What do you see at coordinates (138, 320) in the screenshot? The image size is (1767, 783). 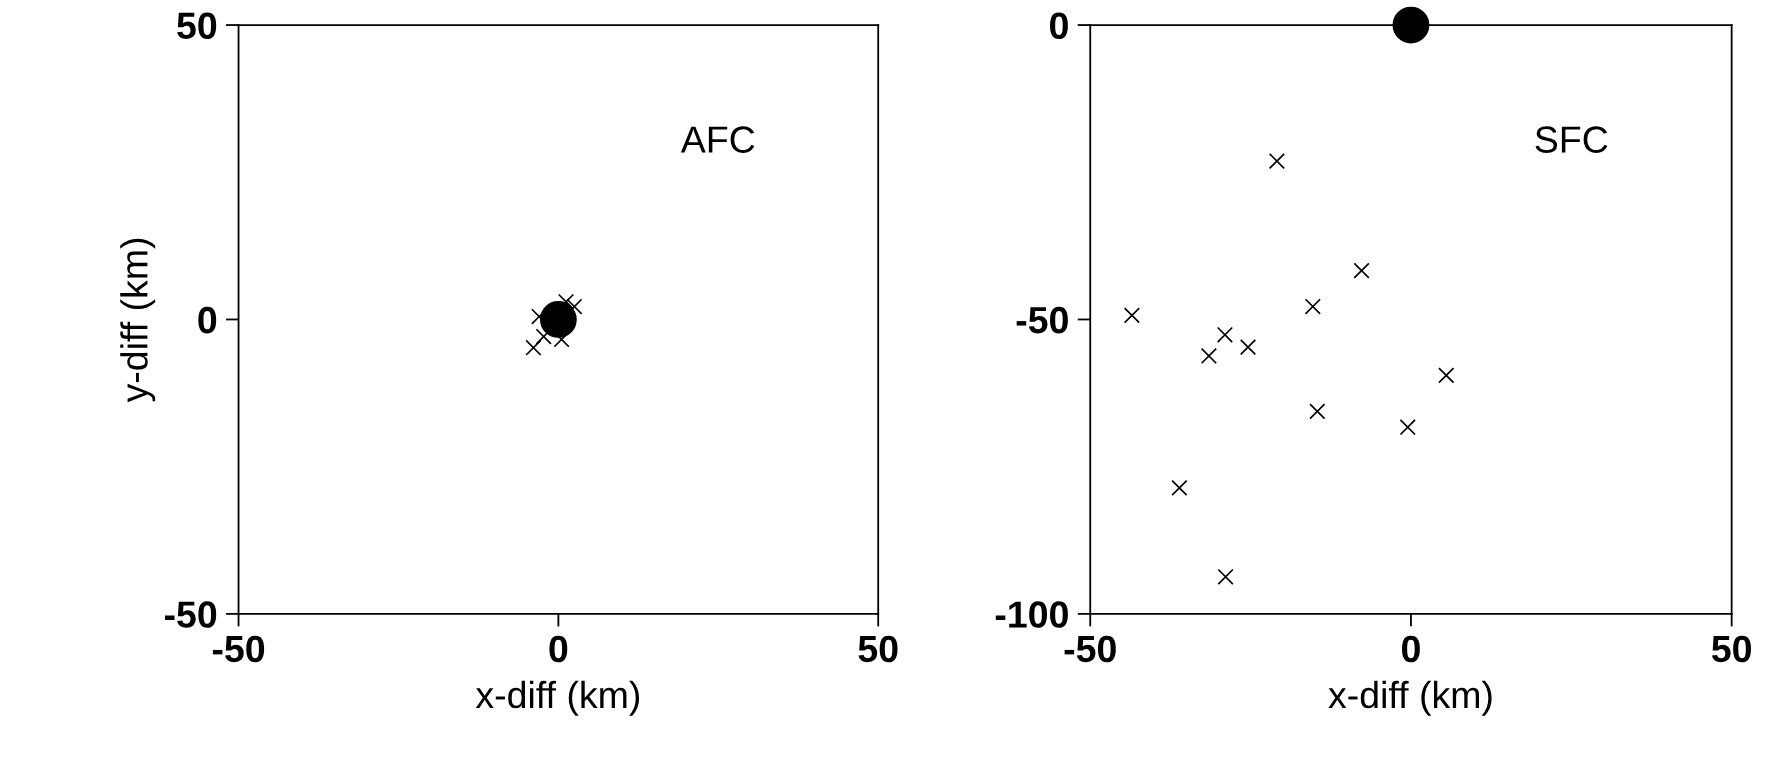 I see `y-axis-title: y-diff (km)` at bounding box center [138, 320].